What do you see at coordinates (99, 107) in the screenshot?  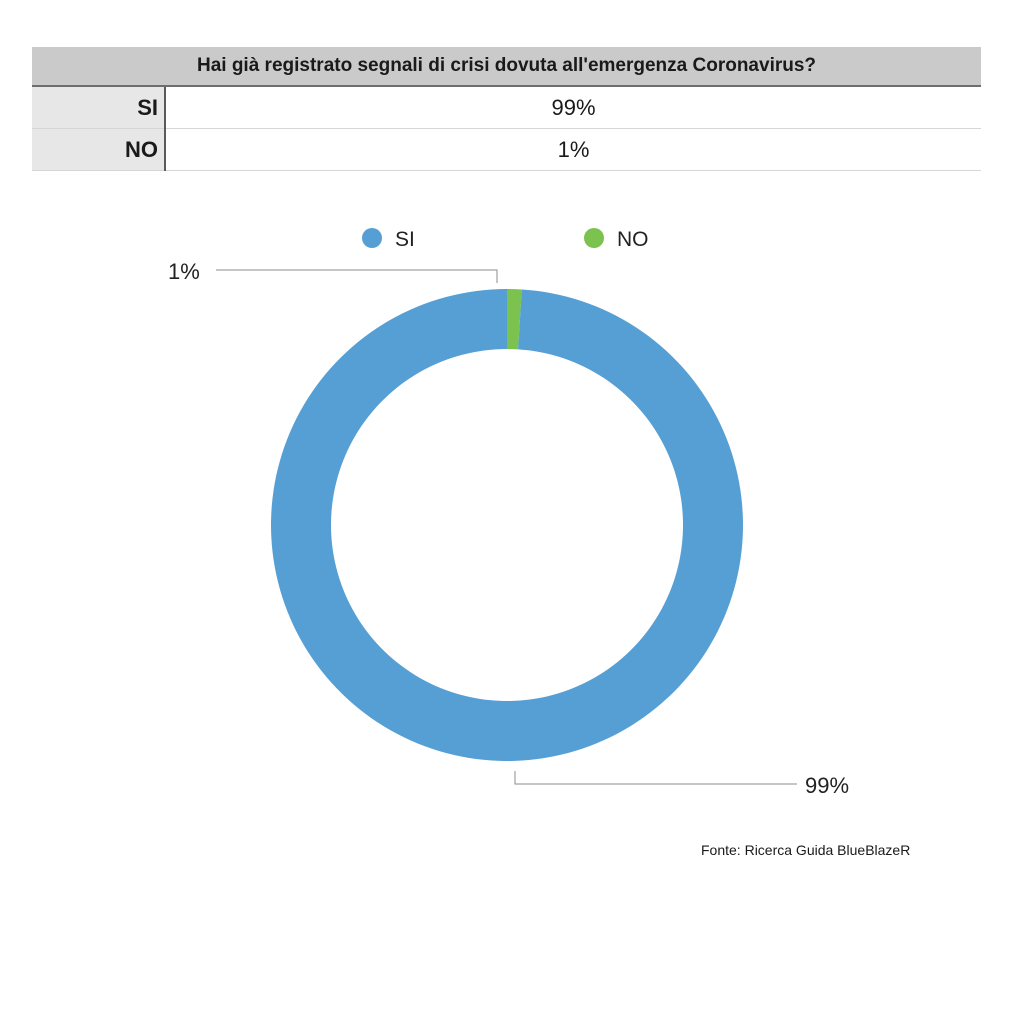 I see `row-label-si: SI` at bounding box center [99, 107].